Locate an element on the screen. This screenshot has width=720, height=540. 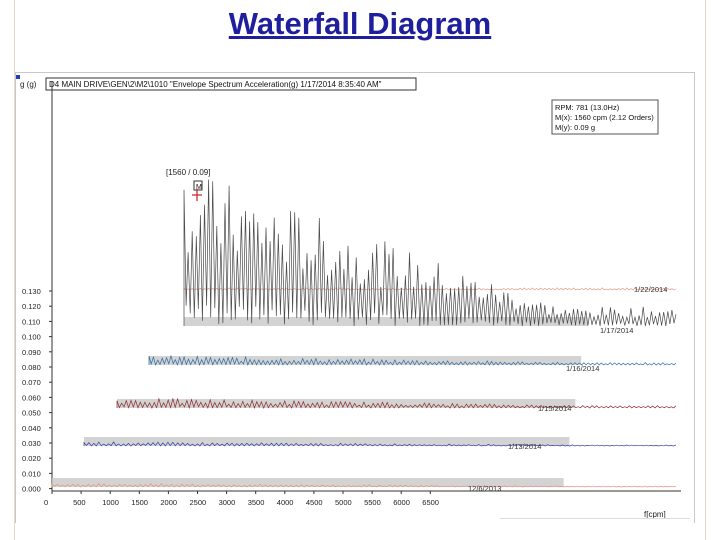
x-tick-label: 3000 is located at coordinates (227, 502).